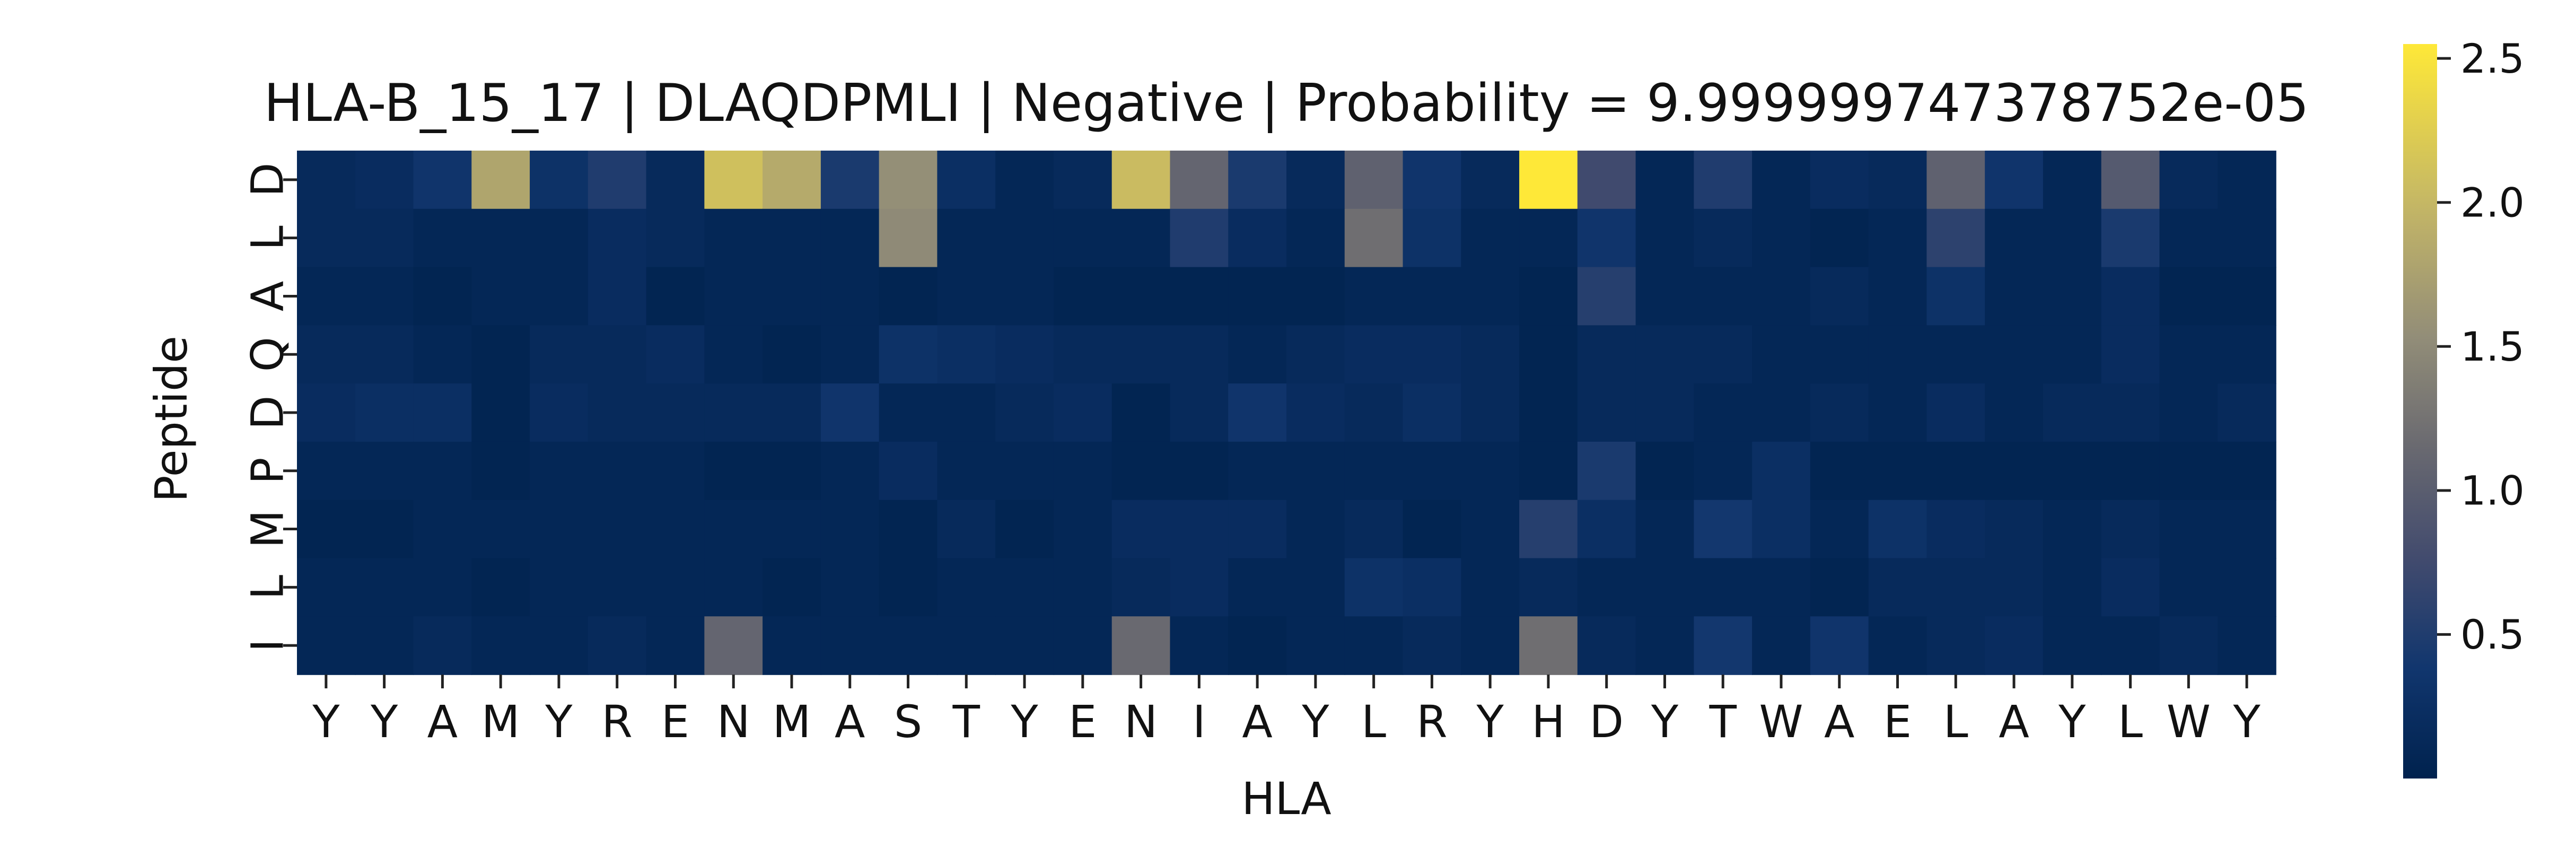 This screenshot has width=2576, height=857. I want to click on x-axis-label: HLA, so click(1286, 799).